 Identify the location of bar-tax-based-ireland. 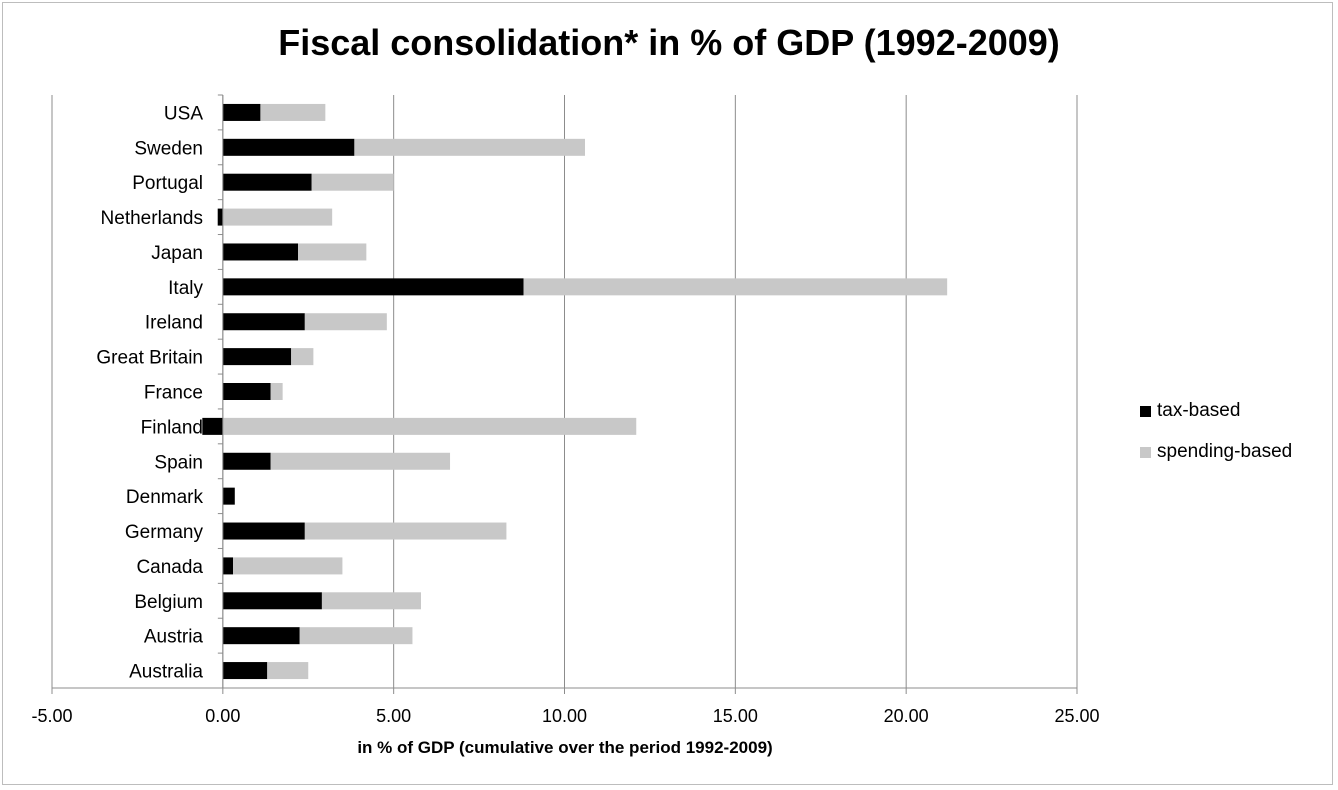
(263, 322).